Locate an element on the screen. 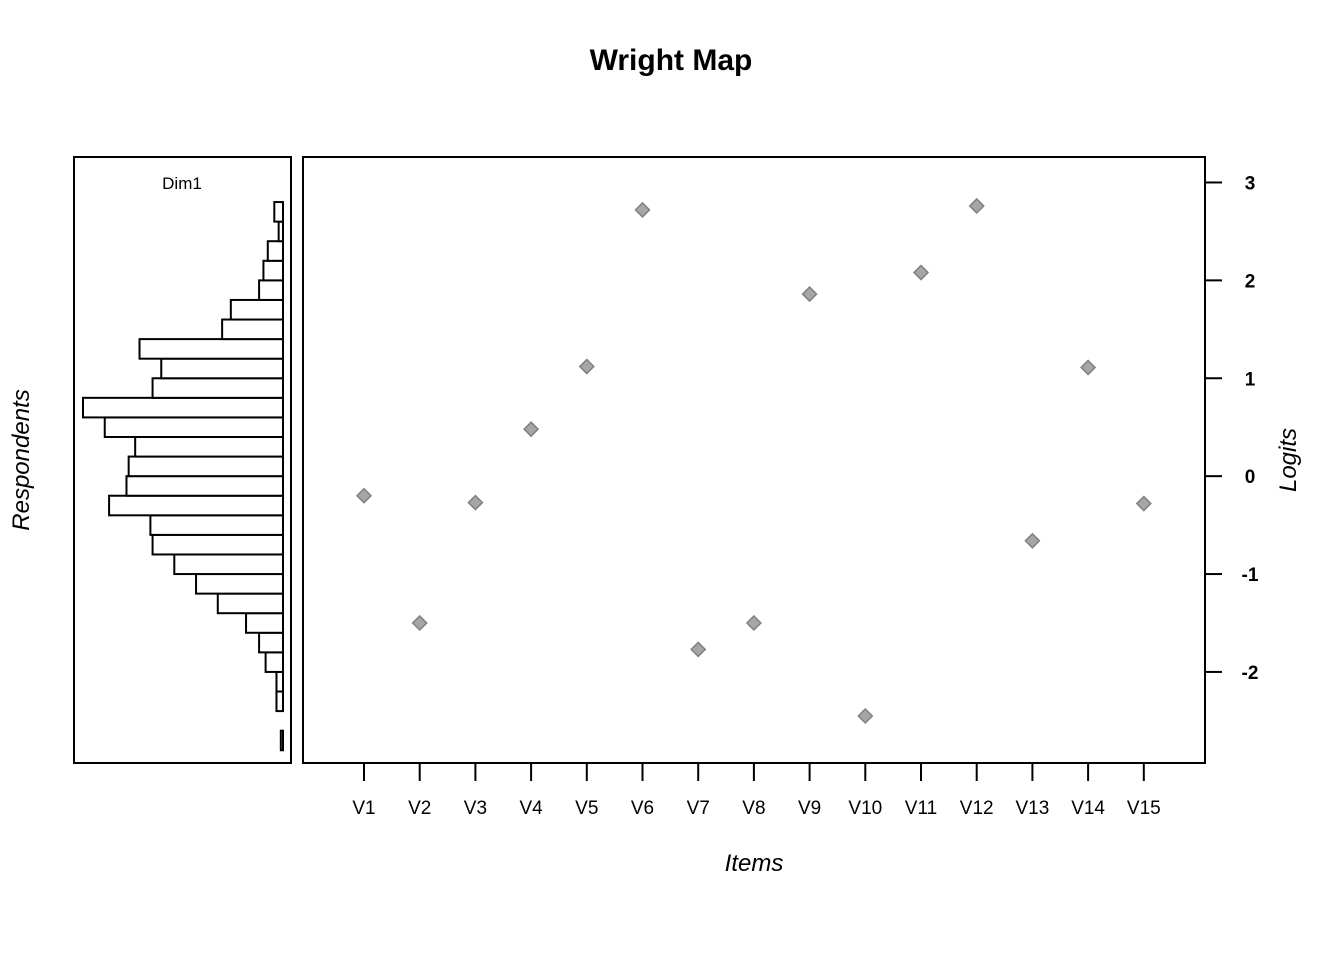 The width and height of the screenshot is (1344, 960). item-label: V1 is located at coordinates (363, 808).